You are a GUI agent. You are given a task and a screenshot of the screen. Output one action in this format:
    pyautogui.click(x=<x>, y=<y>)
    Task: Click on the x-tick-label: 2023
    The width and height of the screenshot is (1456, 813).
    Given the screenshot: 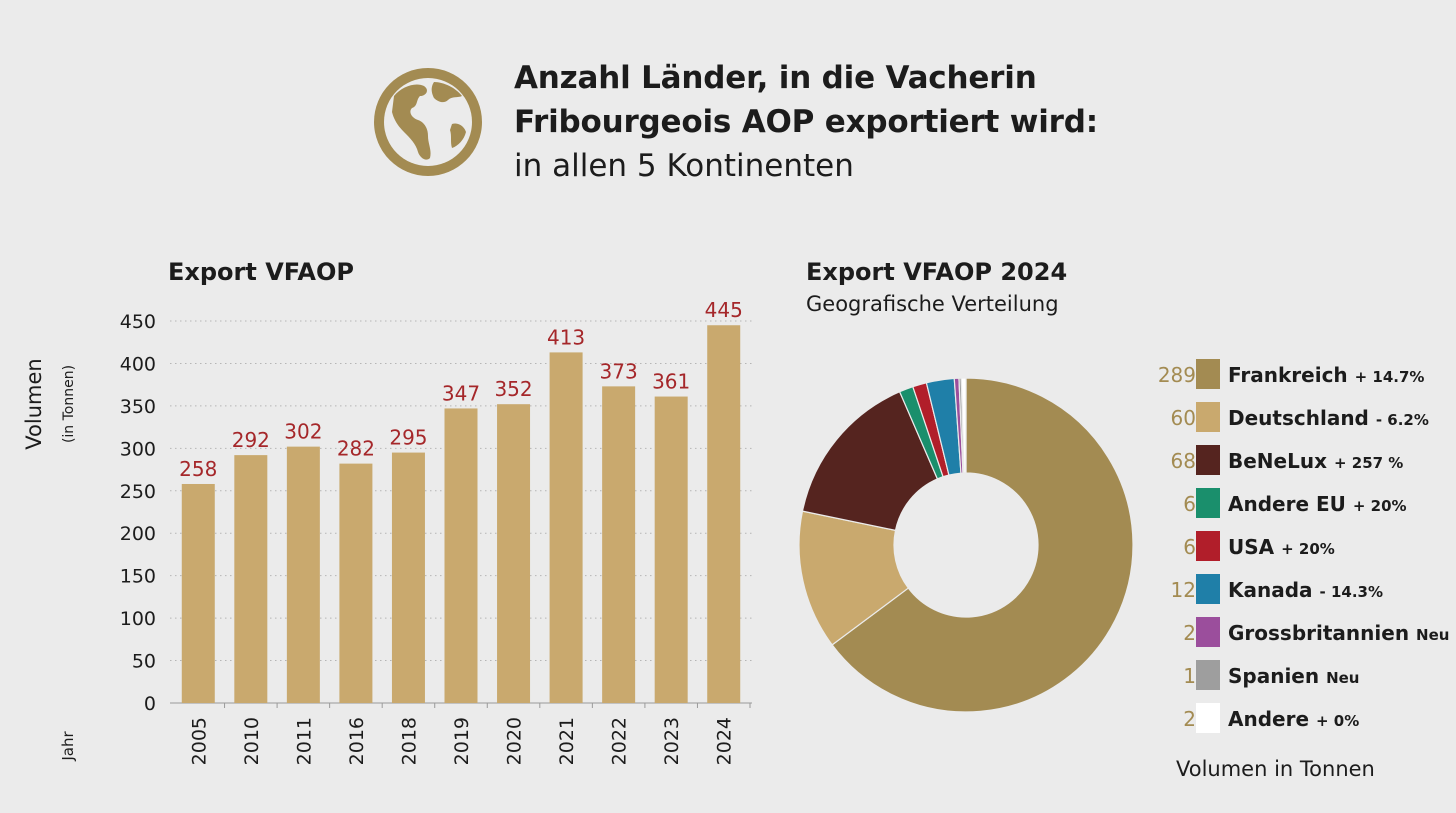 What is the action you would take?
    pyautogui.click(x=672, y=741)
    